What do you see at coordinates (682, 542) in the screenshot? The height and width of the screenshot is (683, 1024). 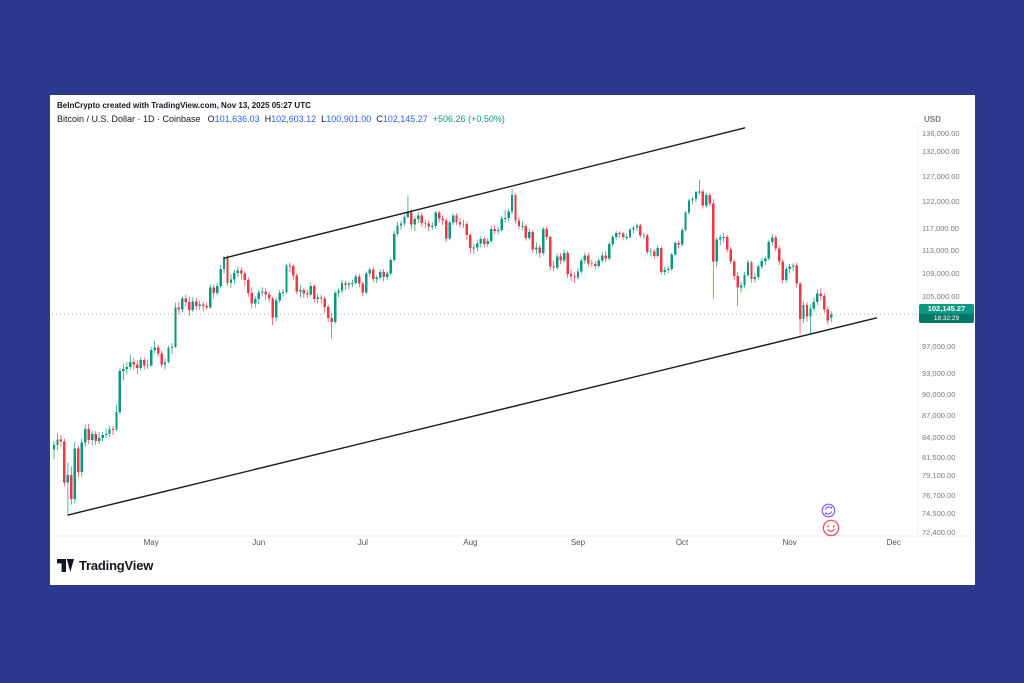 I see `time-axis-label: Oct` at bounding box center [682, 542].